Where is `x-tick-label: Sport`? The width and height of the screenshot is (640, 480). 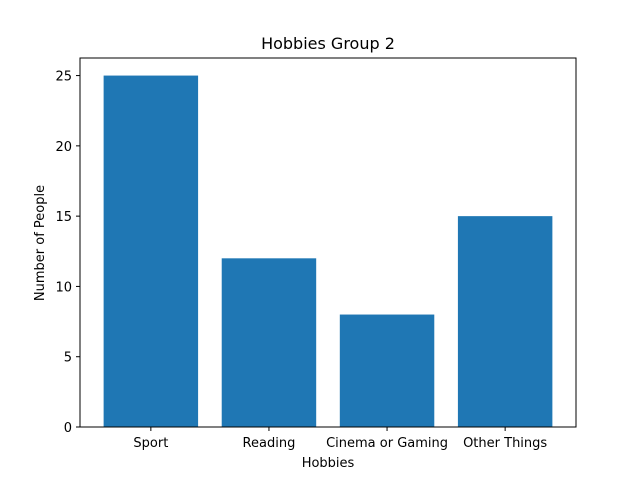
x-tick-label: Sport is located at coordinates (150, 443).